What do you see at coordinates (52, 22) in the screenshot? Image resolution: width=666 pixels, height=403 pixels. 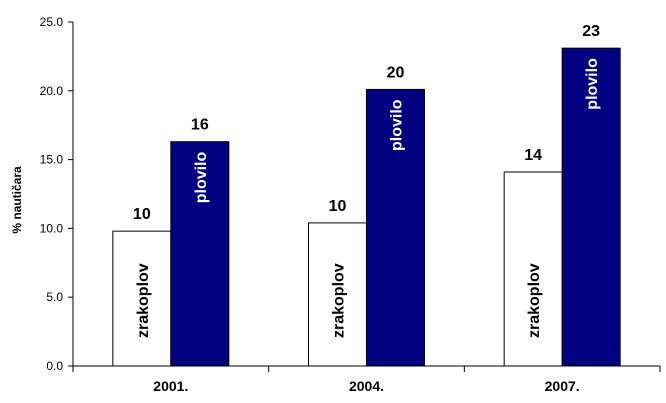 I see `y-tick-label: 25.0` at bounding box center [52, 22].